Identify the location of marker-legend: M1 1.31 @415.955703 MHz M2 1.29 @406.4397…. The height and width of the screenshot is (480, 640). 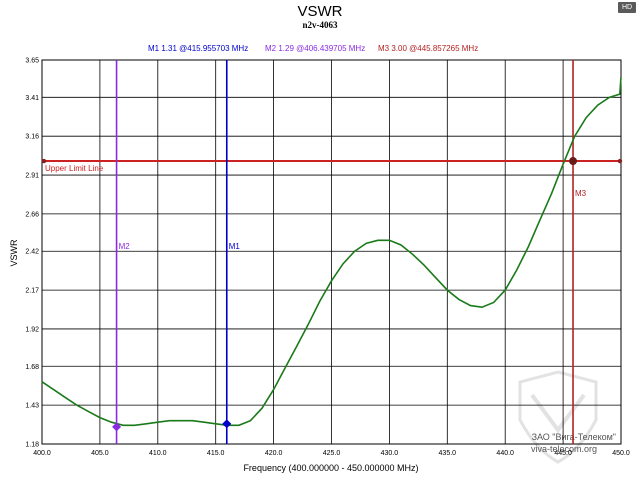
(313, 48).